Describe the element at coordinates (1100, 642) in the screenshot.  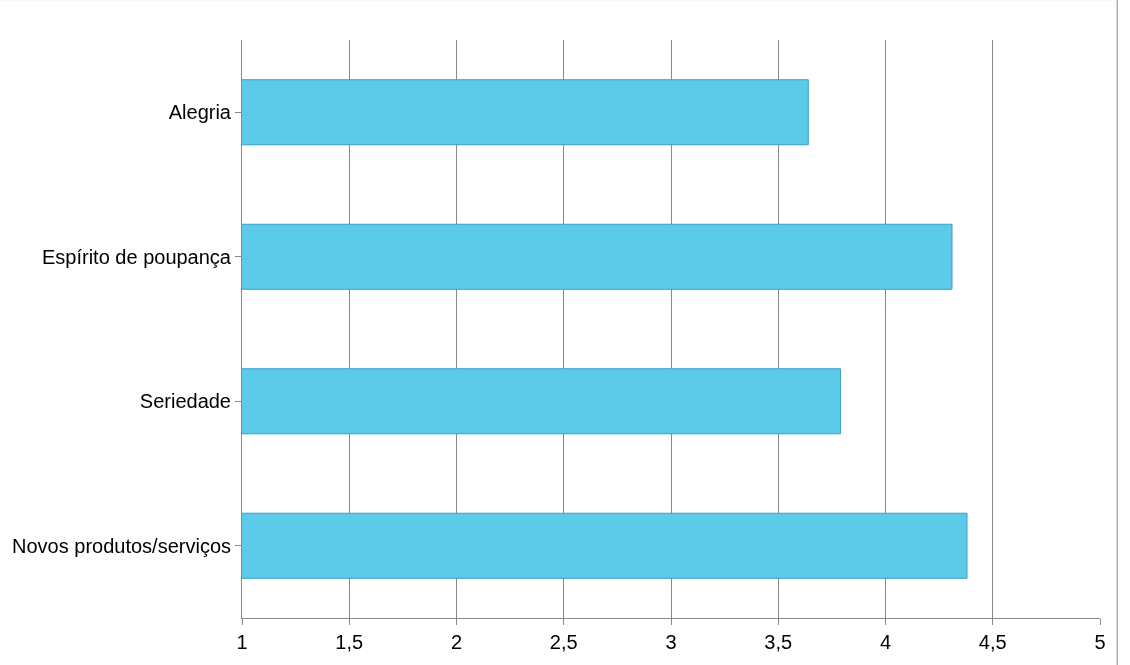
I see `x-tick-label: 5` at that location.